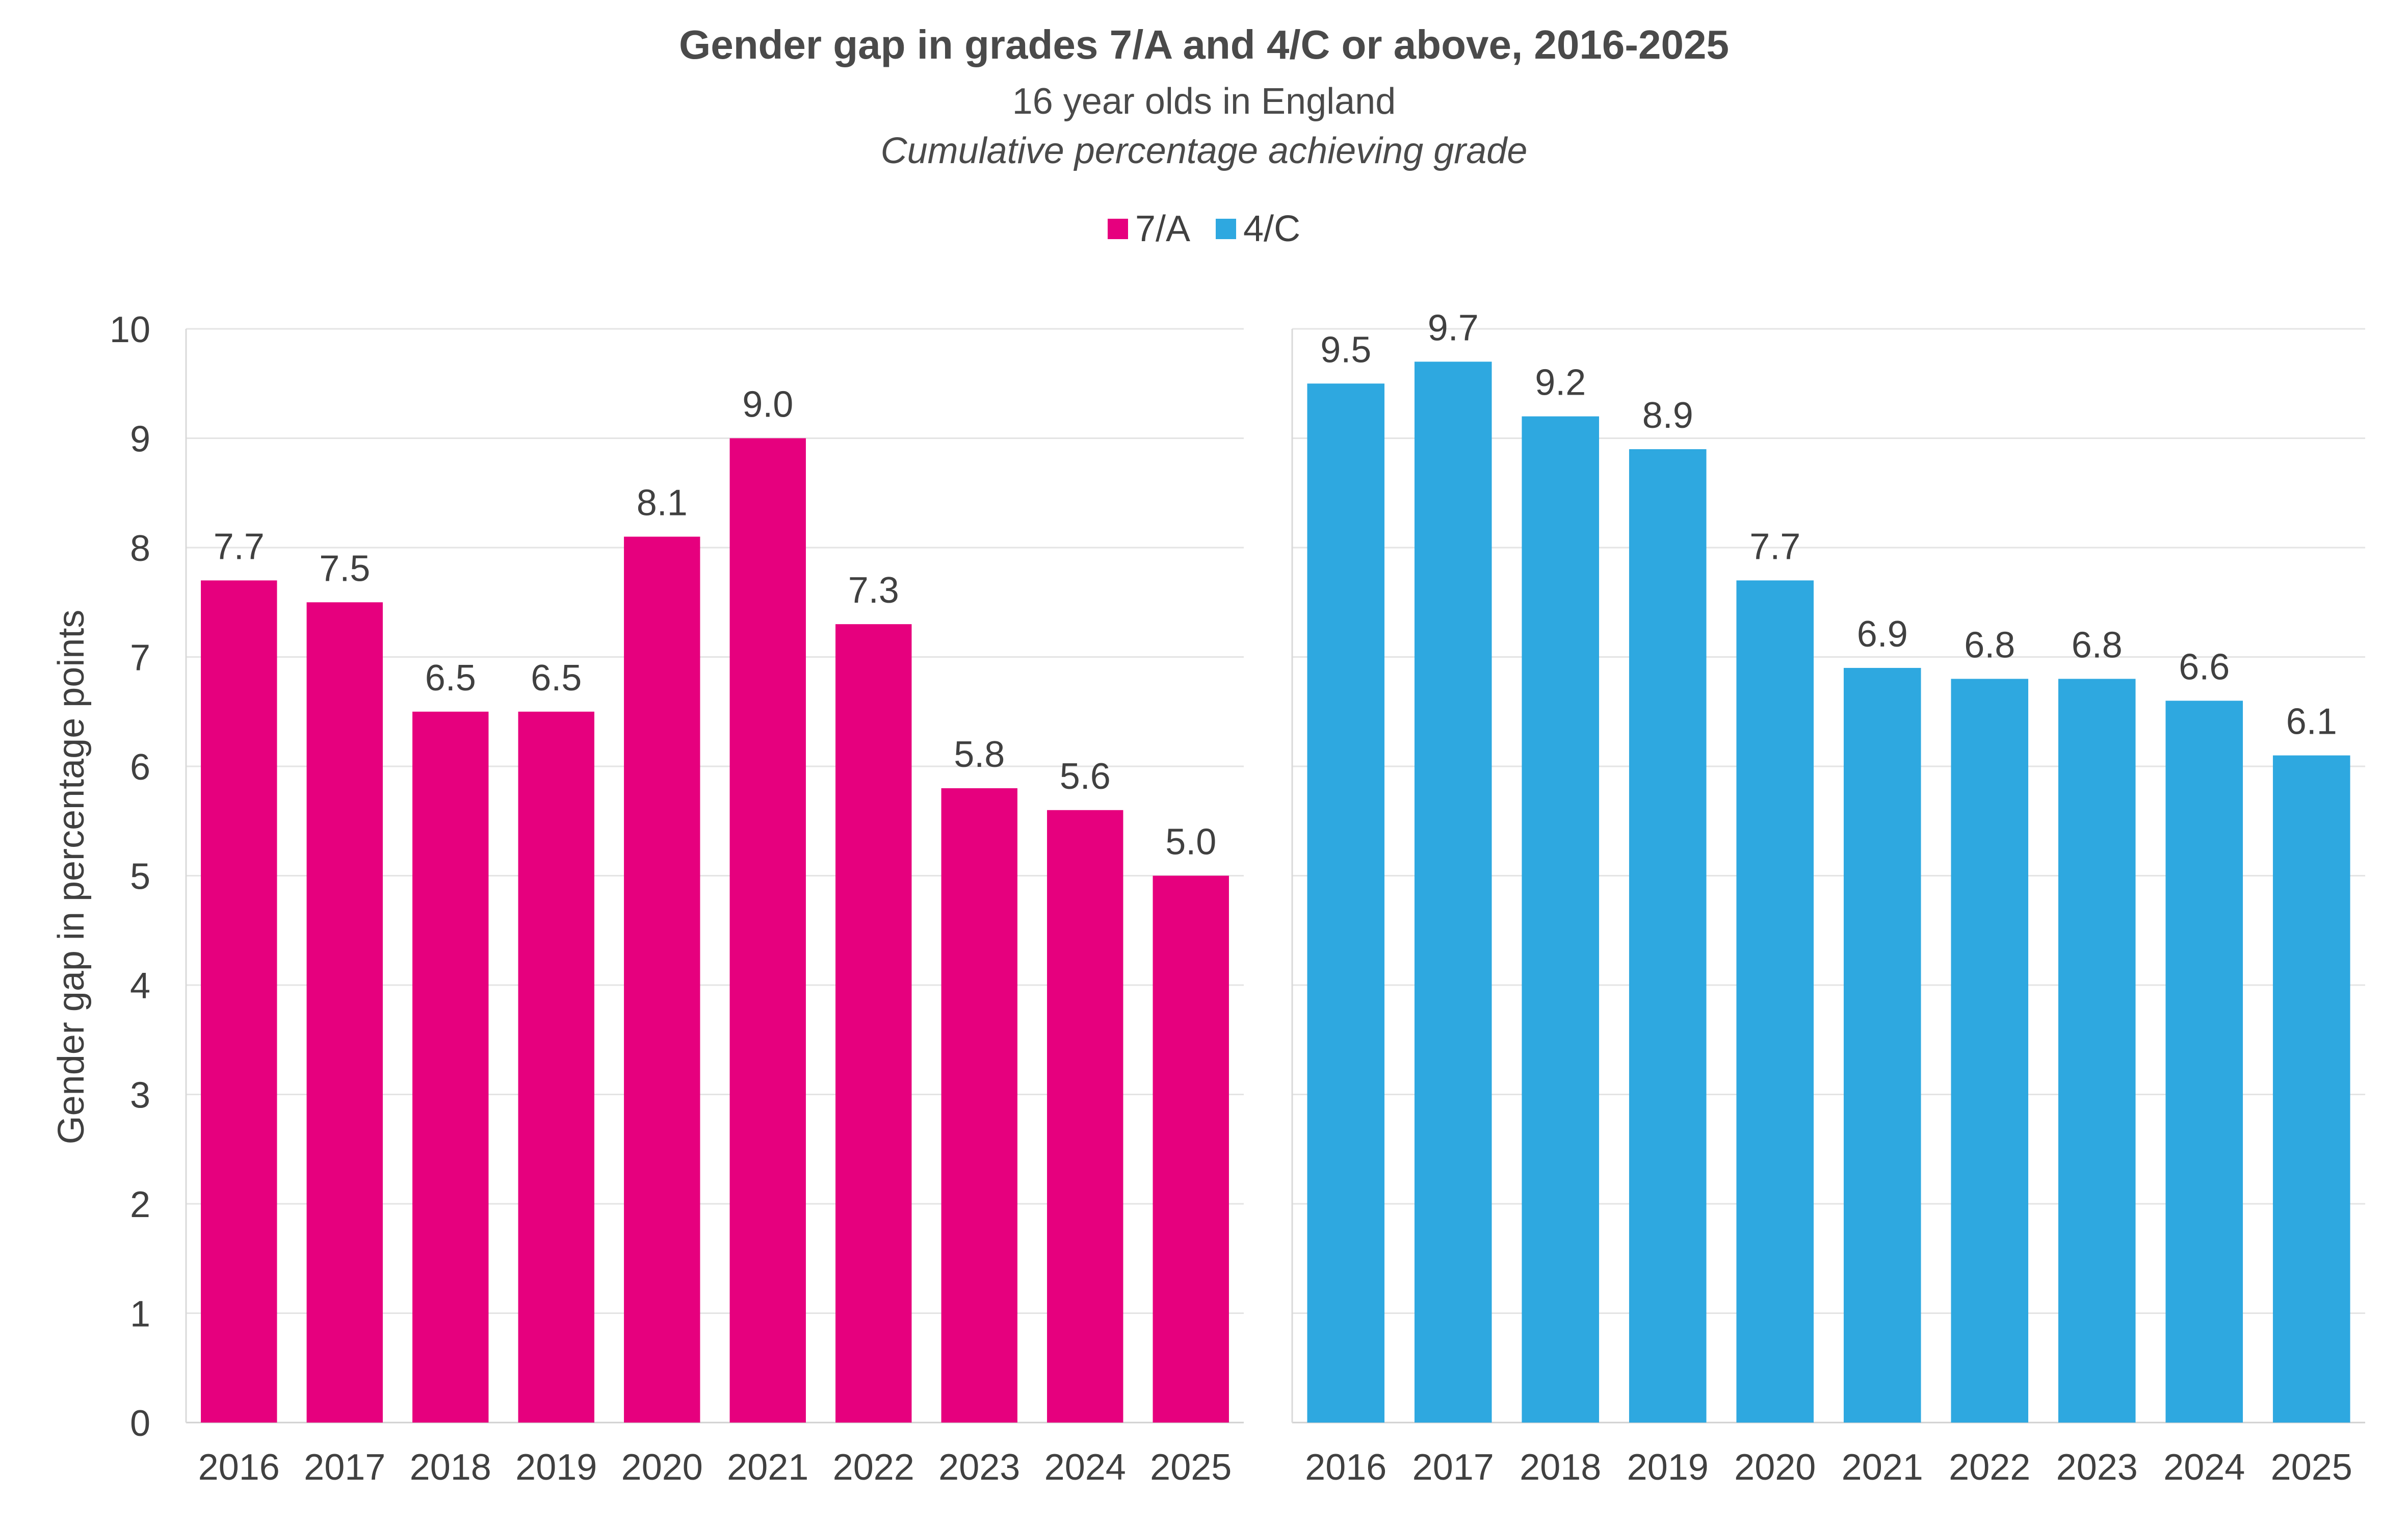  Describe the element at coordinates (979, 754) in the screenshot. I see `data-label: 5.8` at that location.